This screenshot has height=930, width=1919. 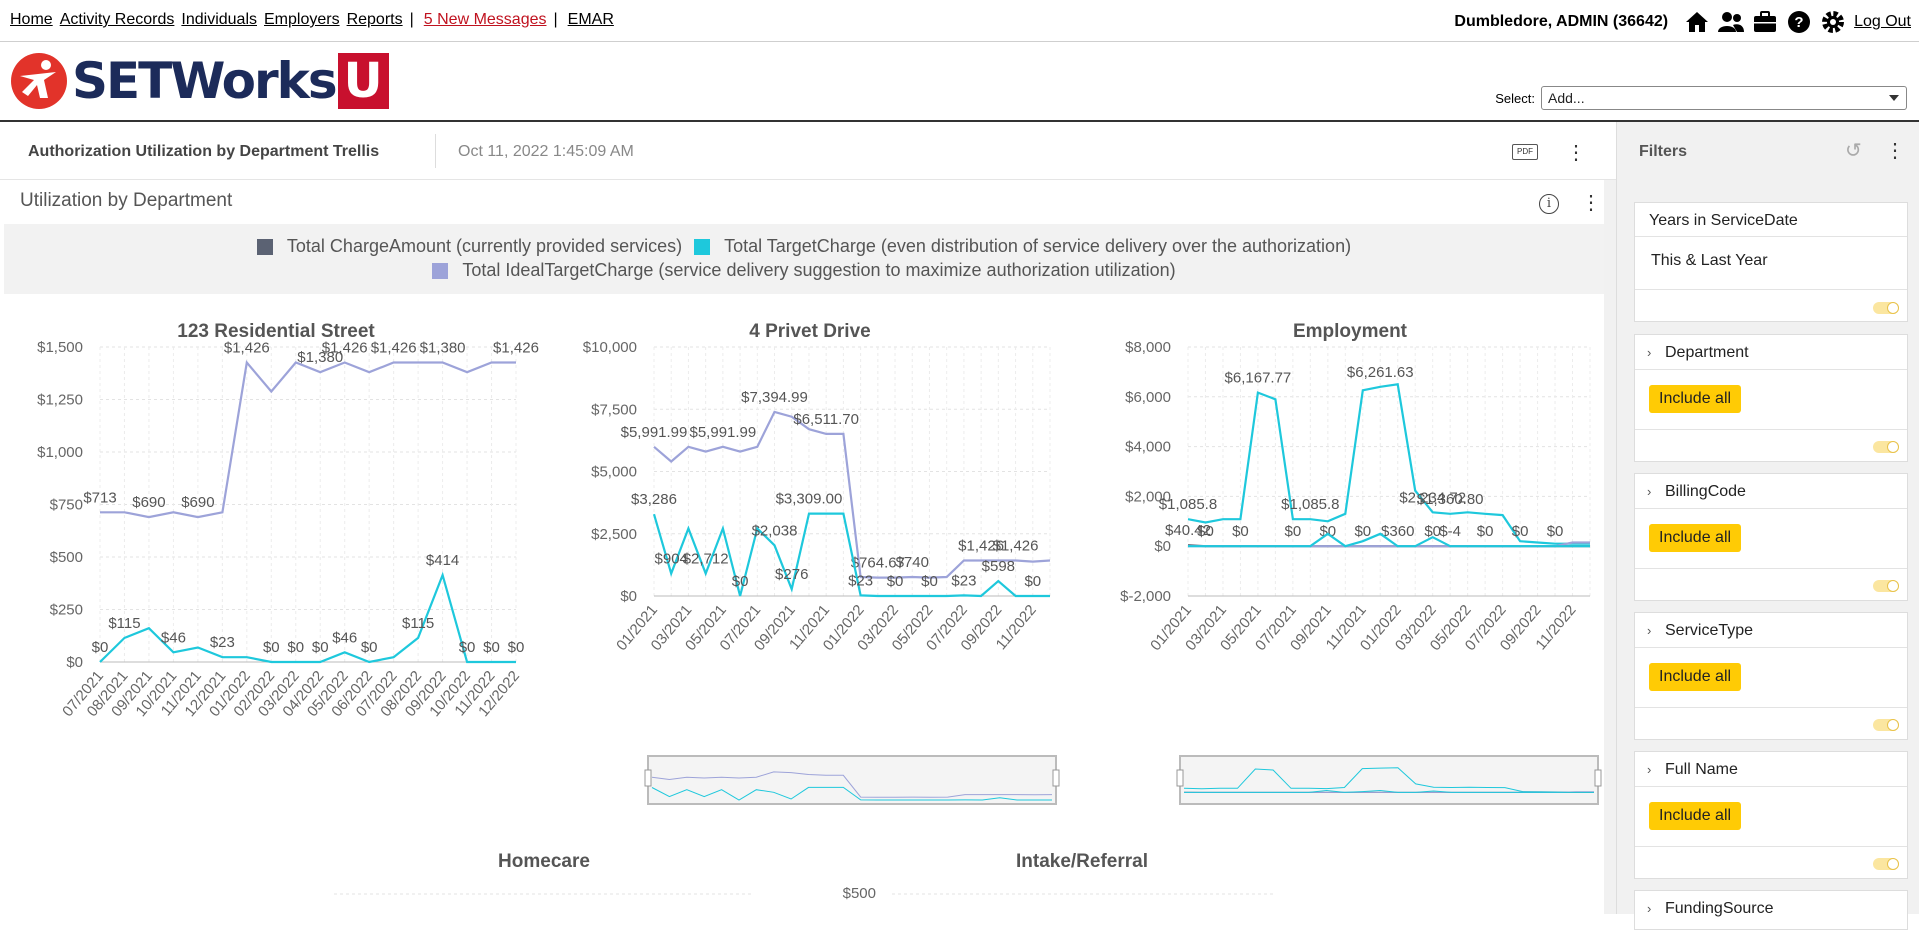 What do you see at coordinates (1148, 397) in the screenshot?
I see `y-tick-label: $6,000` at bounding box center [1148, 397].